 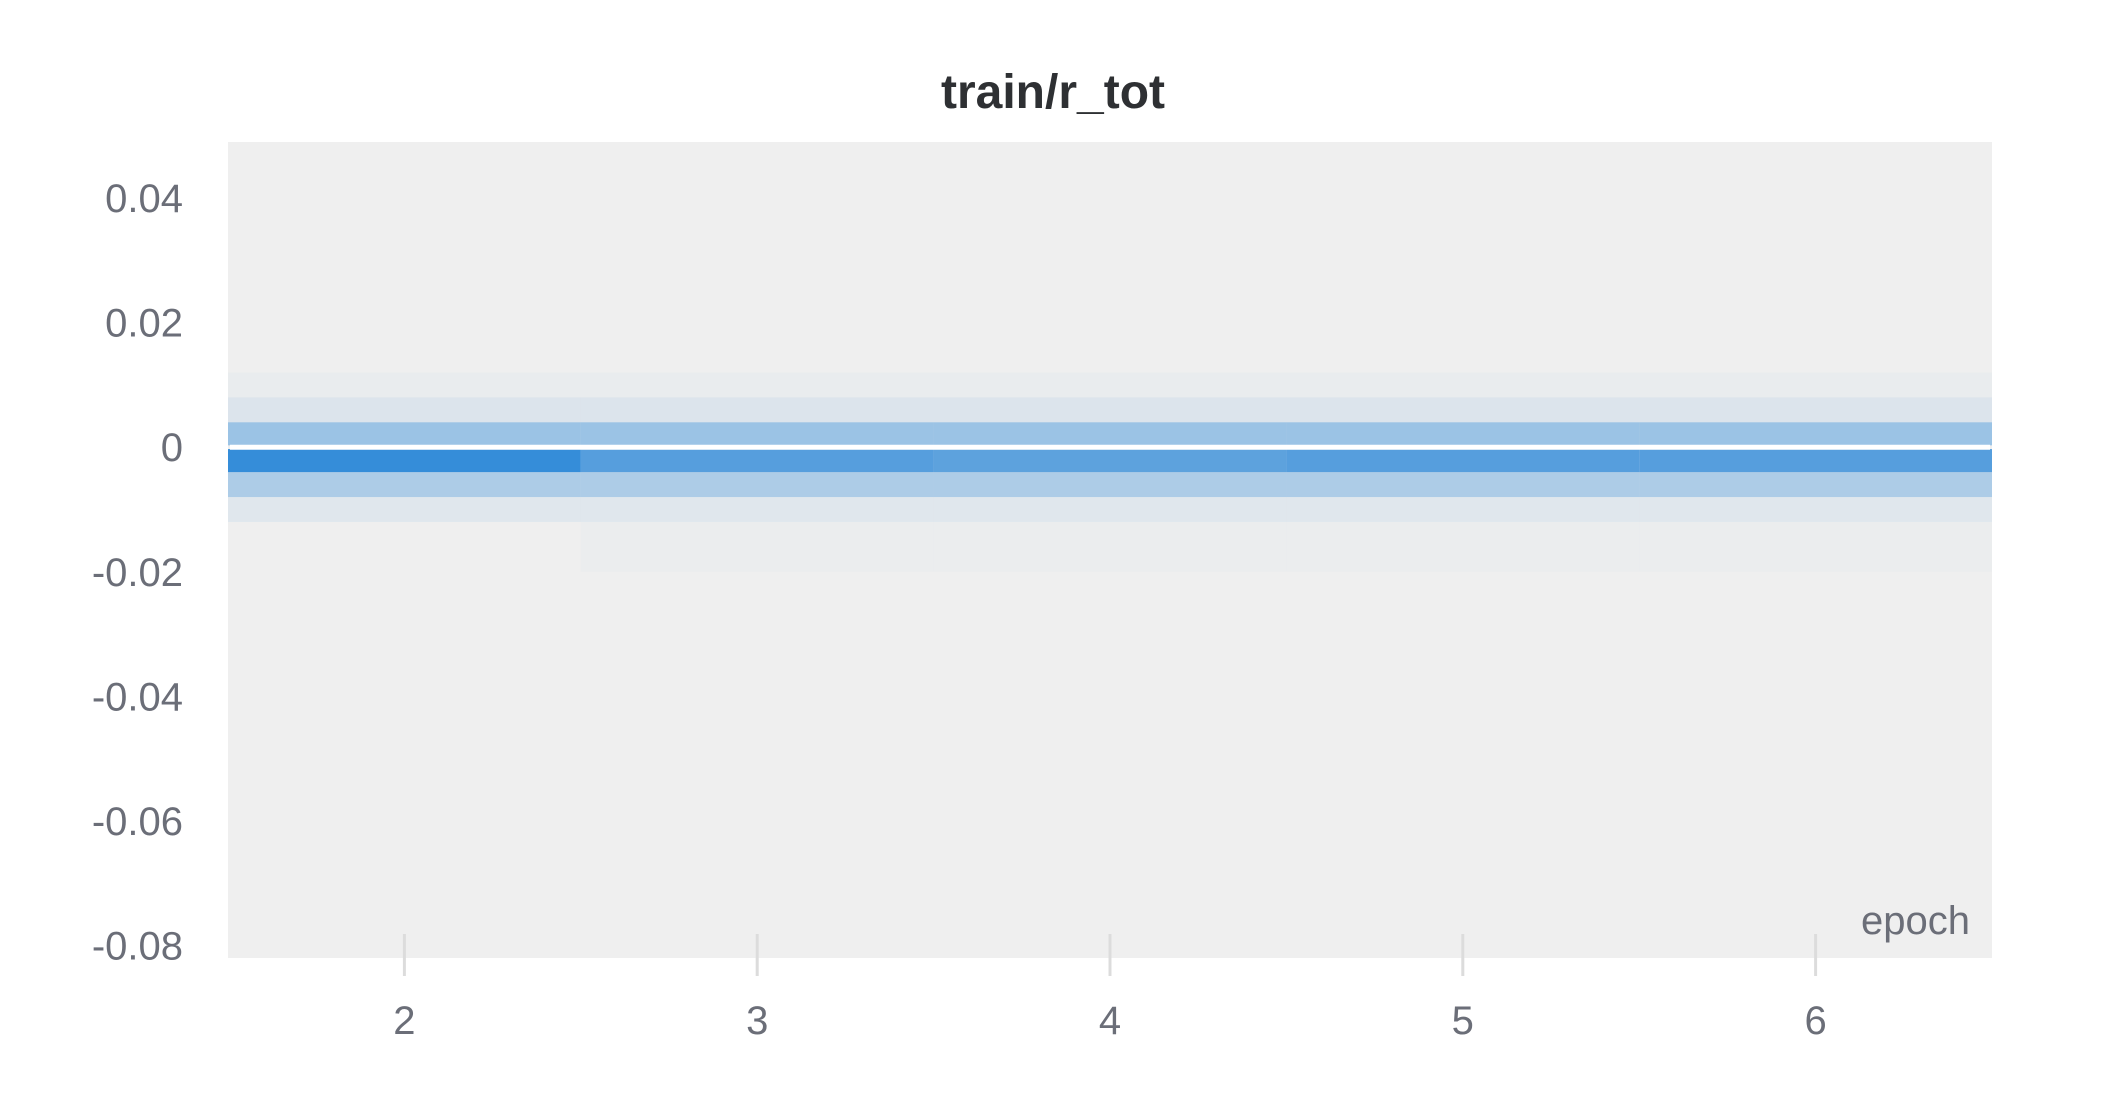 I want to click on x-tick-label: 4, so click(x=1110, y=1021).